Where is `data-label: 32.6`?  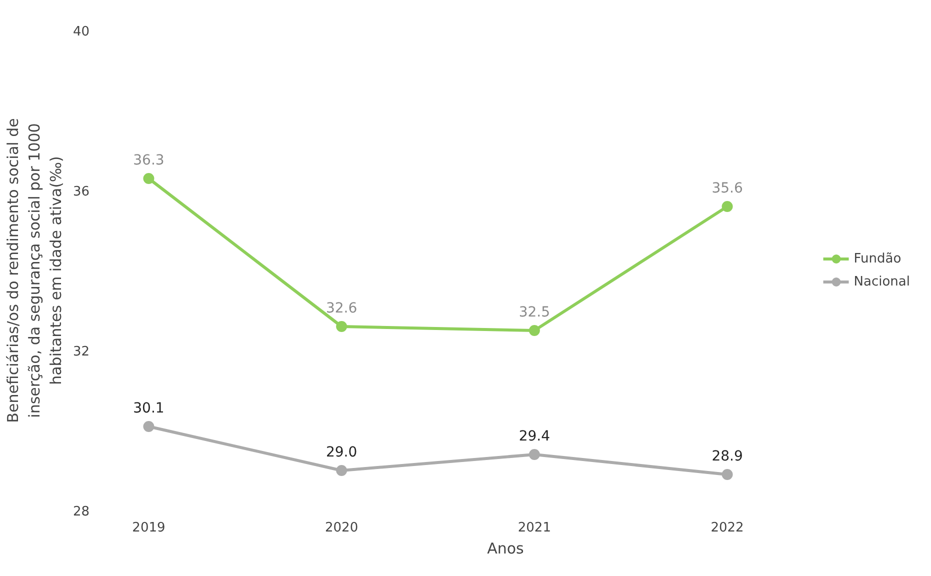
data-label: 32.6 is located at coordinates (342, 308).